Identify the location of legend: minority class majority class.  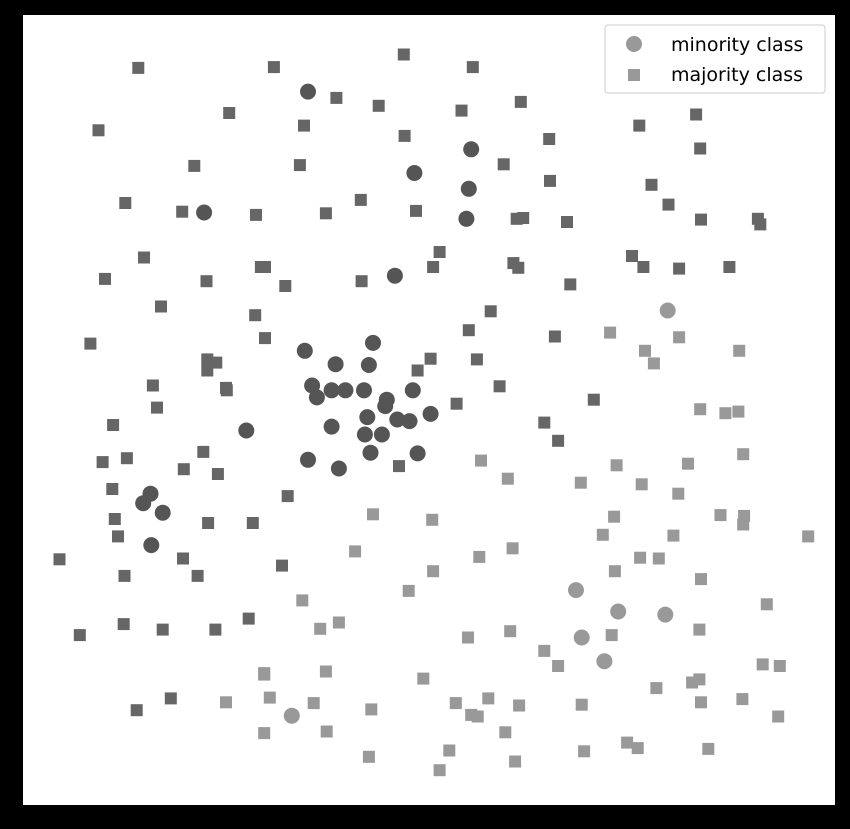
(715, 59).